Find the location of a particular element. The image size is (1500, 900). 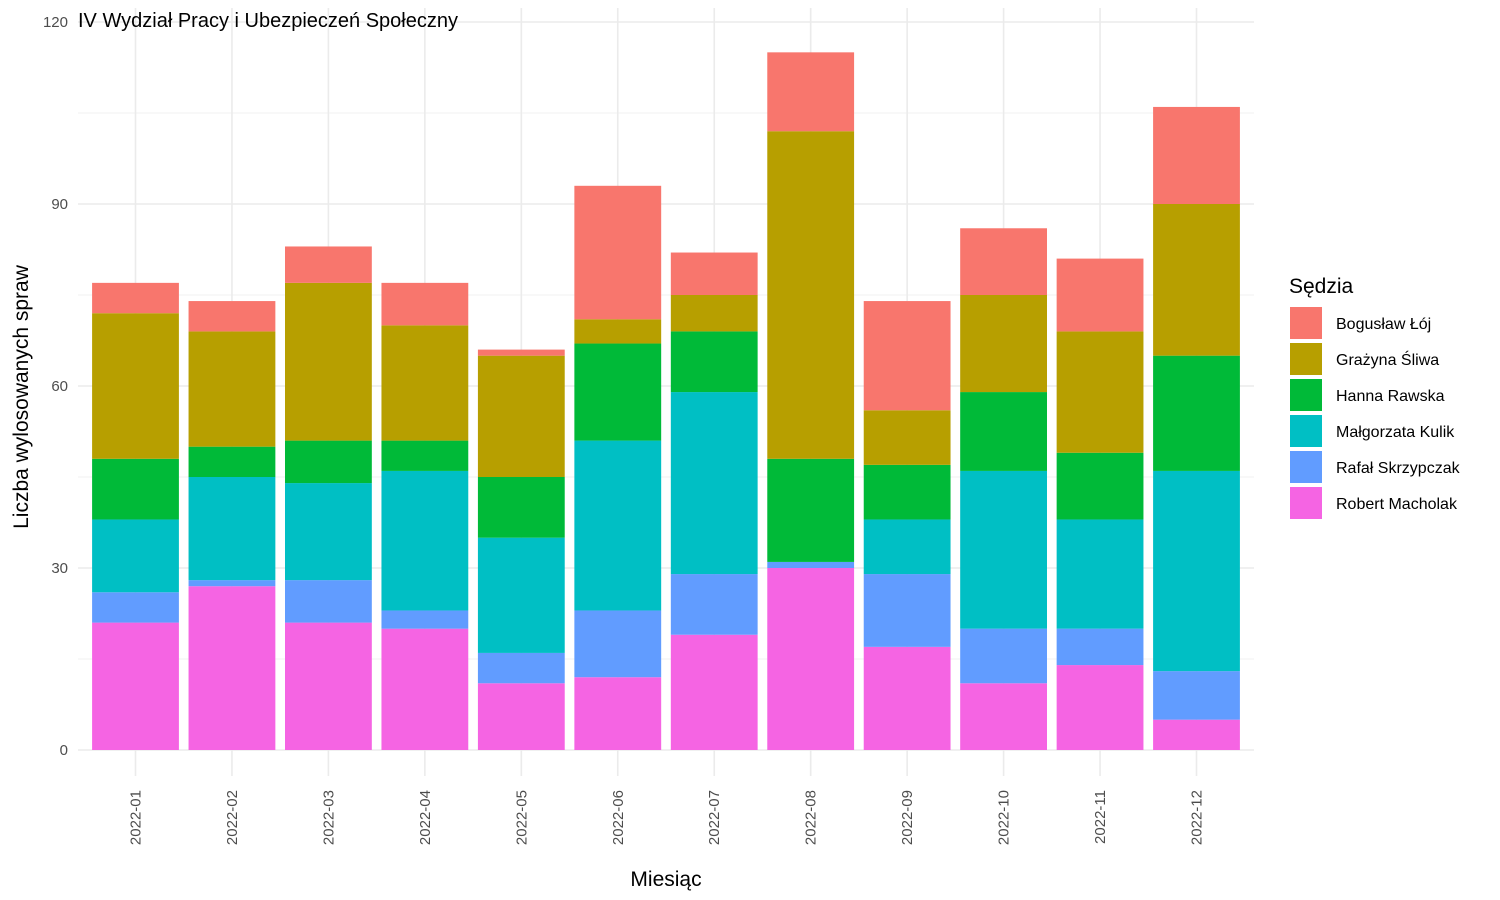

y-axis-title: Liczba wylosowanych spraw is located at coordinates (21, 396).